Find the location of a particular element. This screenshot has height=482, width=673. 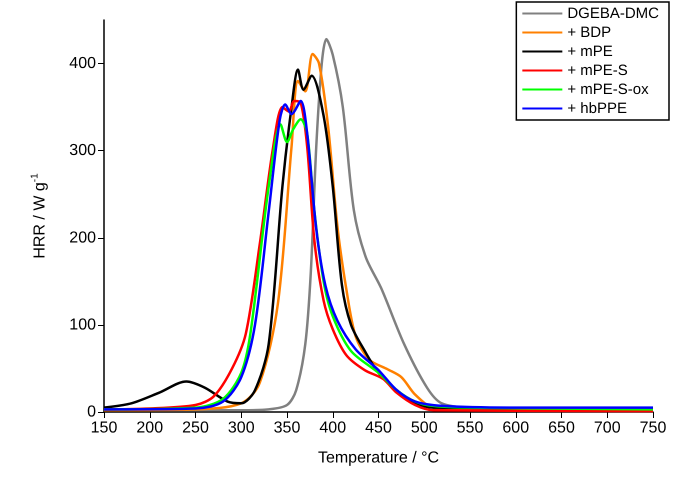

x-tick-label: 700 is located at coordinates (607, 428).